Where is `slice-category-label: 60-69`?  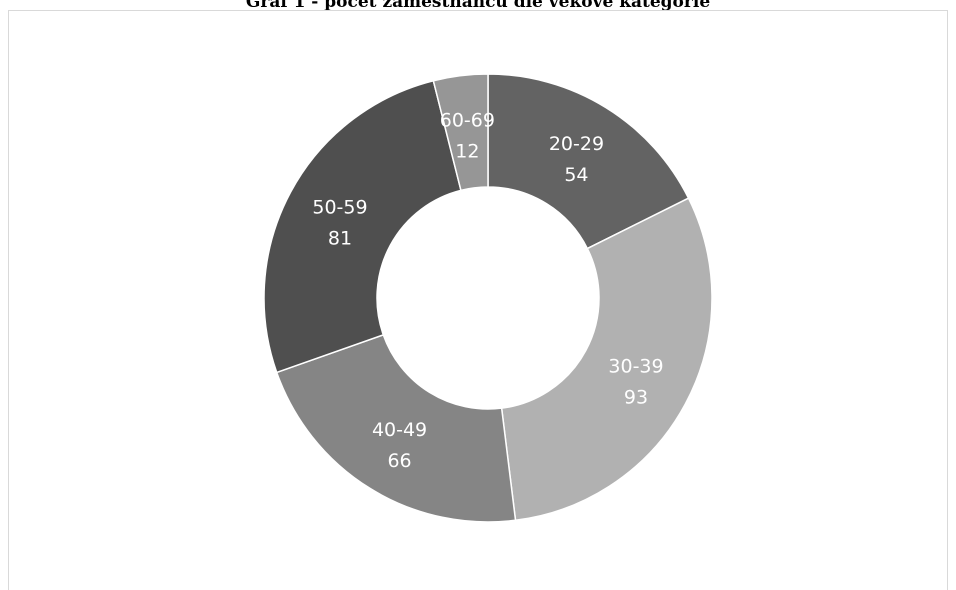
slice-category-label: 60-69 is located at coordinates (467, 120).